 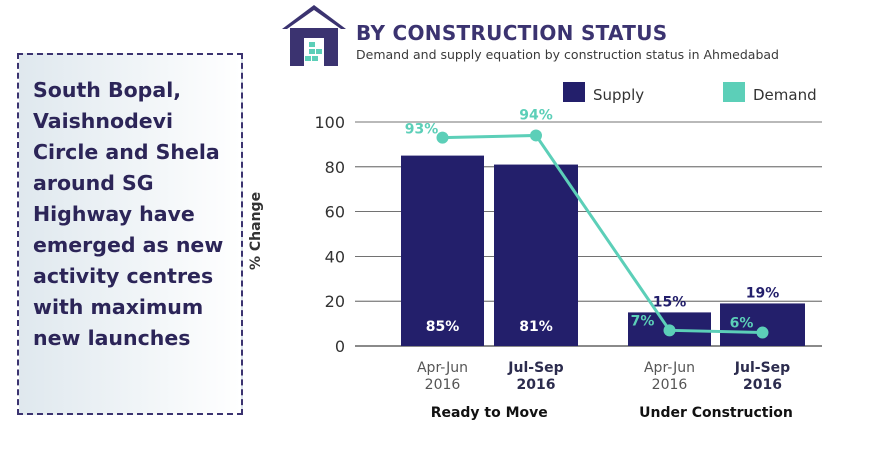 What do you see at coordinates (512, 33) in the screenshot?
I see `chart-title: BY CONSTRUCTION STATUS` at bounding box center [512, 33].